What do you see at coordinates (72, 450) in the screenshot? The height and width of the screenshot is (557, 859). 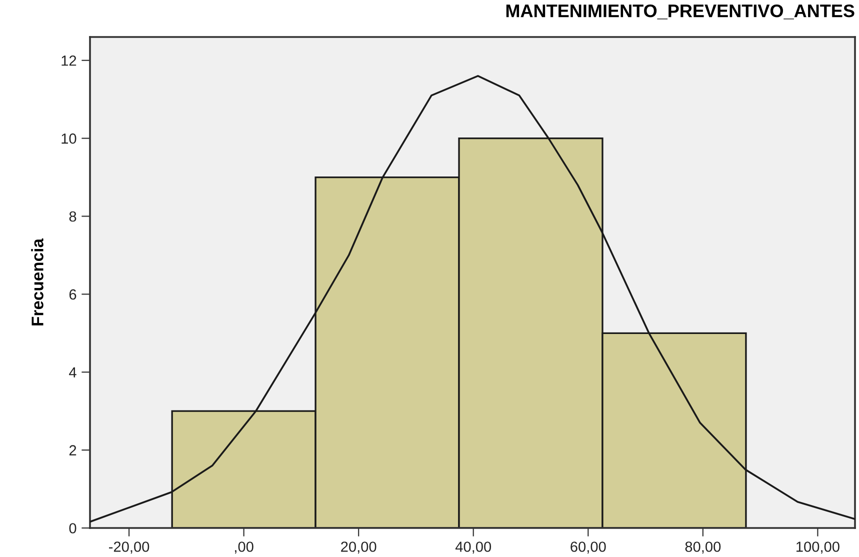 I see `y-tick-label: 2` at bounding box center [72, 450].